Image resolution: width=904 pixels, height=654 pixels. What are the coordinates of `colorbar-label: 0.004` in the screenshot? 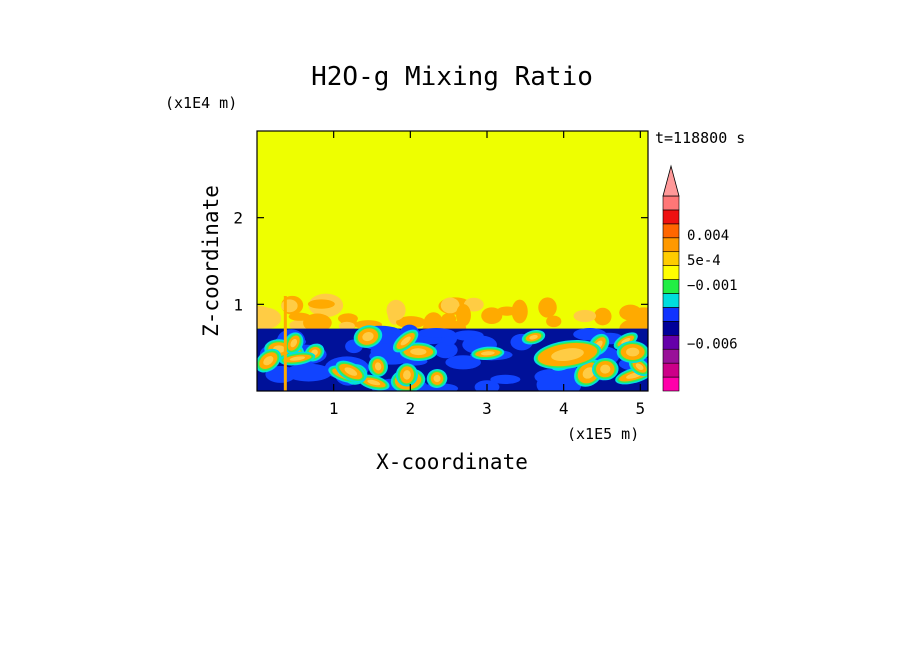 It's located at (708, 236).